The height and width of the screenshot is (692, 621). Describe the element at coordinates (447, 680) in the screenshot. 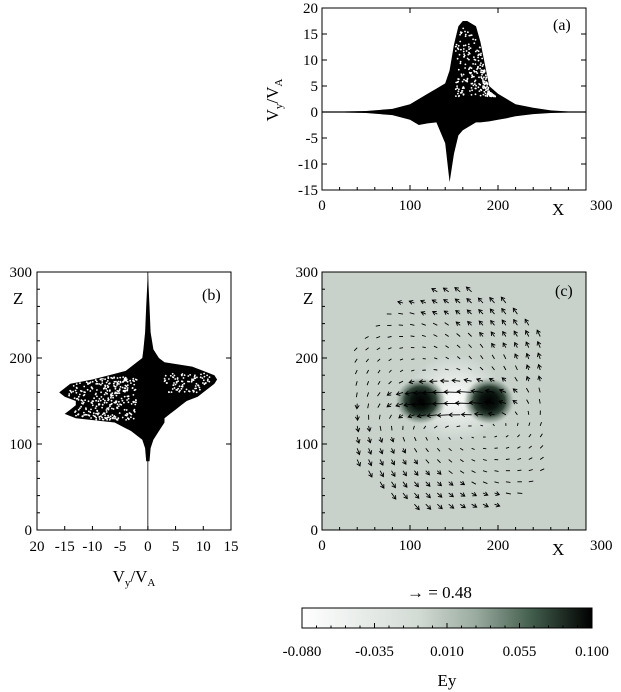

I see `colorbar-label: Ey` at that location.